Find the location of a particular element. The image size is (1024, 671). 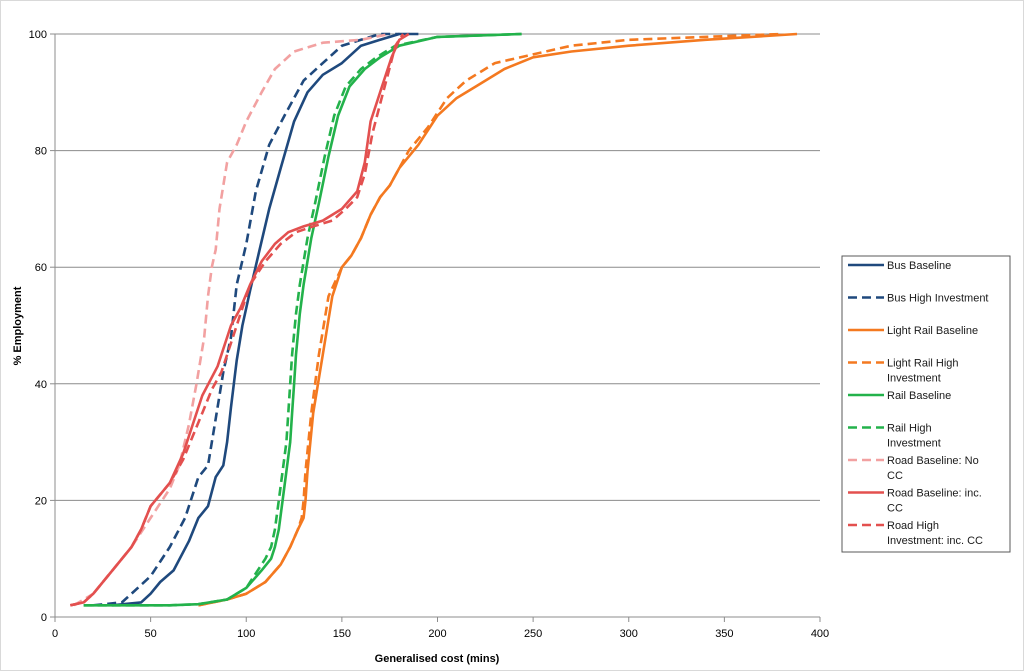

legend-label-8: Road High Investment: inc. CC is located at coordinates (935, 533).